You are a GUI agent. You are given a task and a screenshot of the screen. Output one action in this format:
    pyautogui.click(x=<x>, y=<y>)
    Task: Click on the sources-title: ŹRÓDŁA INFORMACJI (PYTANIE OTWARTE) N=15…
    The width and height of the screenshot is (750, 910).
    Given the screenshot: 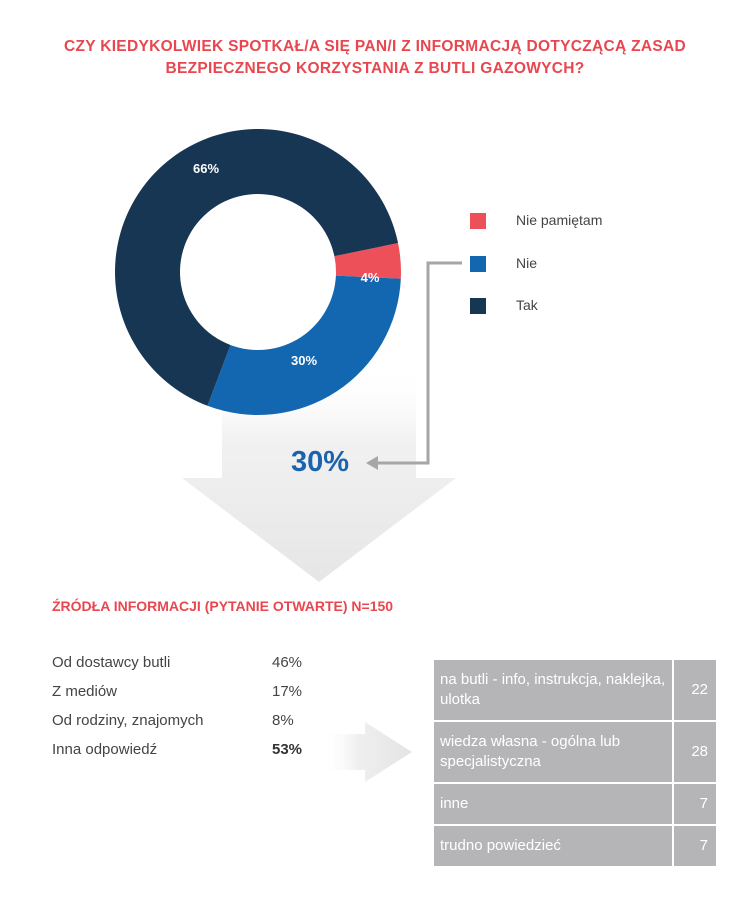 What is the action you would take?
    pyautogui.click(x=223, y=606)
    